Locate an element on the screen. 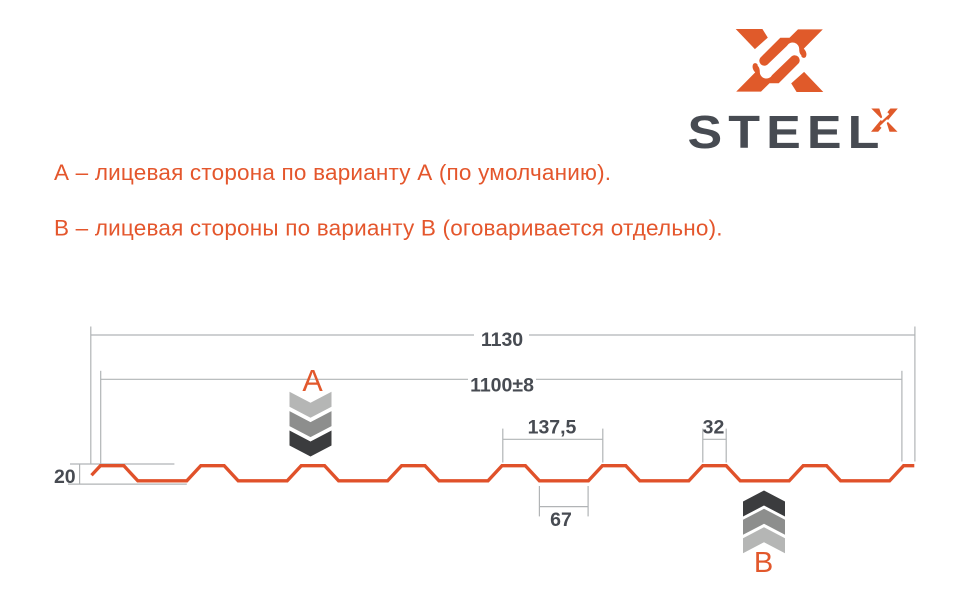 The height and width of the screenshot is (597, 970). svg-text: 1130 is located at coordinates (502, 340).